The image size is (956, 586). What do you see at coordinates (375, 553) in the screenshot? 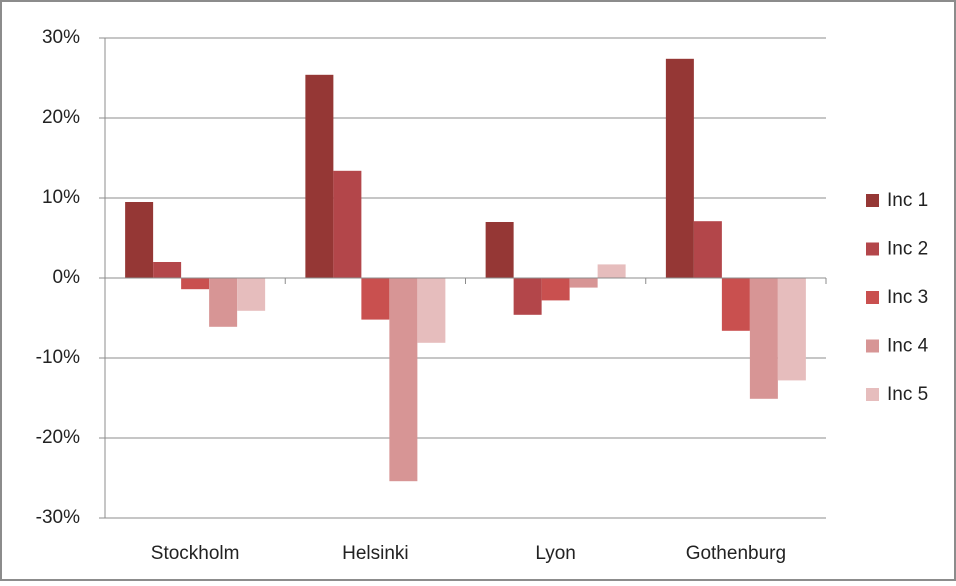
I see `x-tick-label: Helsinki` at bounding box center [375, 553].